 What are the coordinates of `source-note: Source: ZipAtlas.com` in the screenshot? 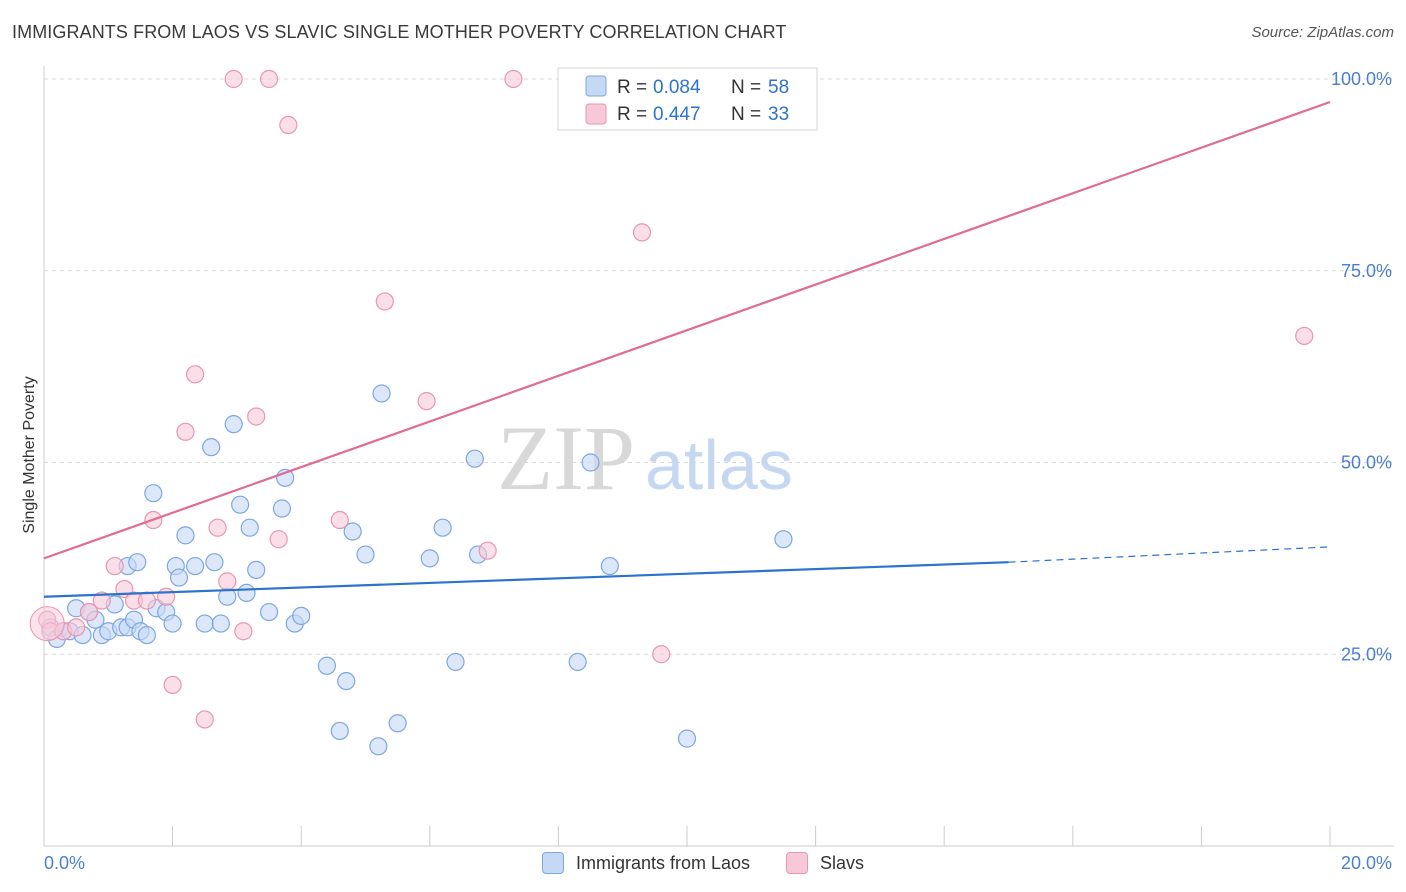 It's located at (1322, 32).